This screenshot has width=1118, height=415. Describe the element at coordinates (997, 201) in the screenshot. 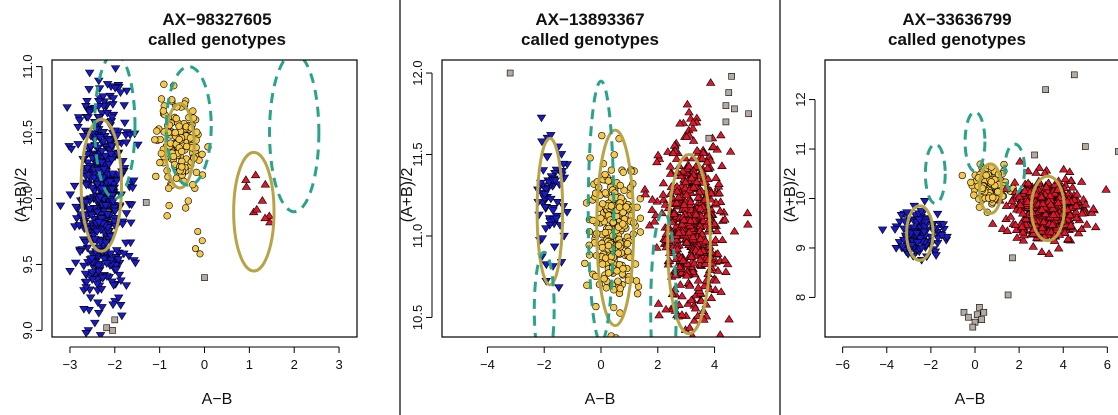

I see `plot-area` at that location.